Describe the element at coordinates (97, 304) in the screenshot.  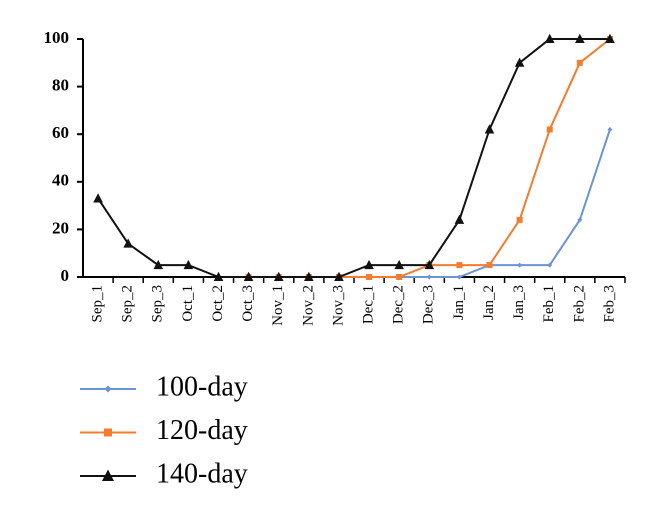
I see `x-tick-label: Sep_1` at that location.